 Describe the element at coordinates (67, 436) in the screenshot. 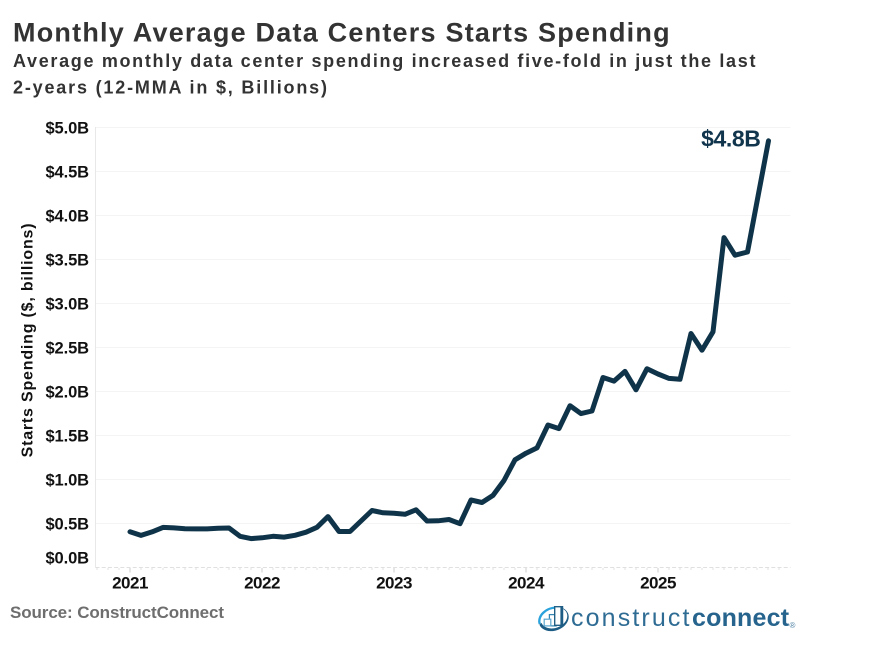

I see `svg-text: $1.5B` at that location.